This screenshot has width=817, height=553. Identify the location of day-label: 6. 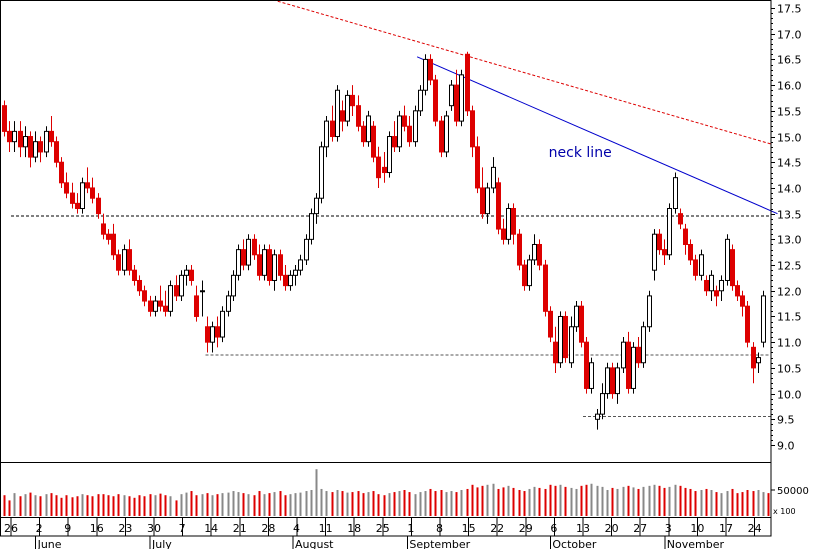
(553, 528).